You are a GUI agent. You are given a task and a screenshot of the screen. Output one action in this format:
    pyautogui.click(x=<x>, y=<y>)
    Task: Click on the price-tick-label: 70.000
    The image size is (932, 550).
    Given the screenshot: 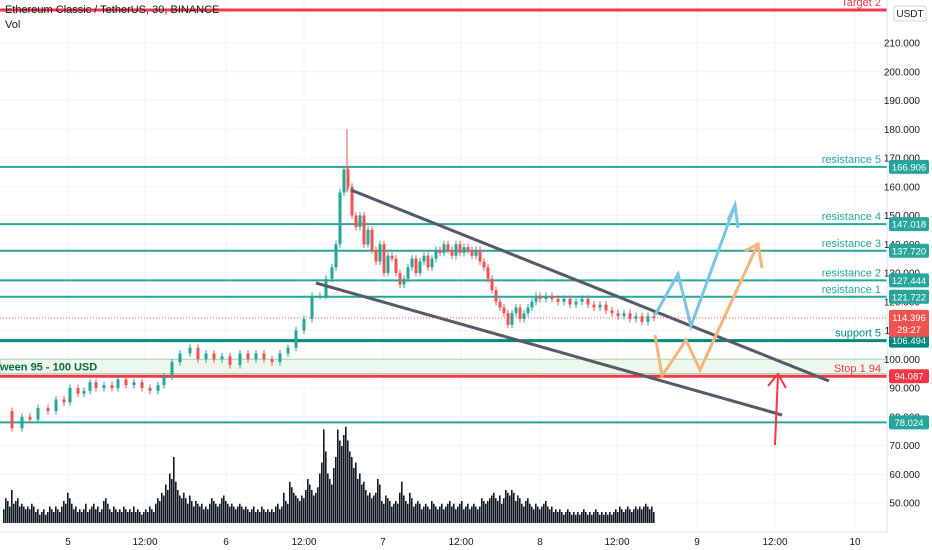 What is the action you would take?
    pyautogui.click(x=904, y=446)
    